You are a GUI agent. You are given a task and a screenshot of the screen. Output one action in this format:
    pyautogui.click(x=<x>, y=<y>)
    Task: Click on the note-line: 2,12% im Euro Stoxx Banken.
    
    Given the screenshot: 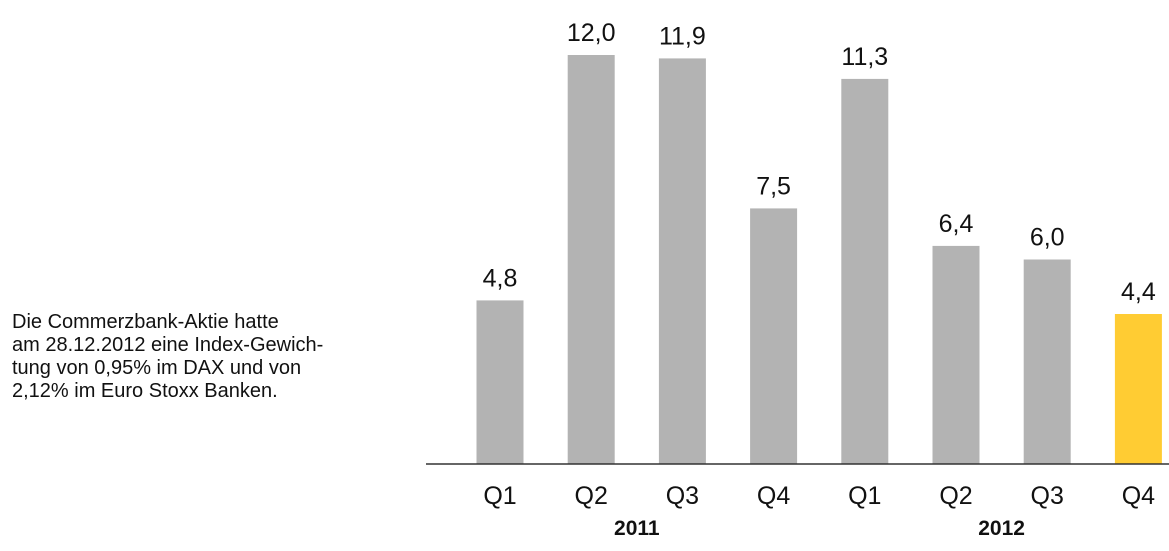 What is the action you would take?
    pyautogui.click(x=145, y=391)
    